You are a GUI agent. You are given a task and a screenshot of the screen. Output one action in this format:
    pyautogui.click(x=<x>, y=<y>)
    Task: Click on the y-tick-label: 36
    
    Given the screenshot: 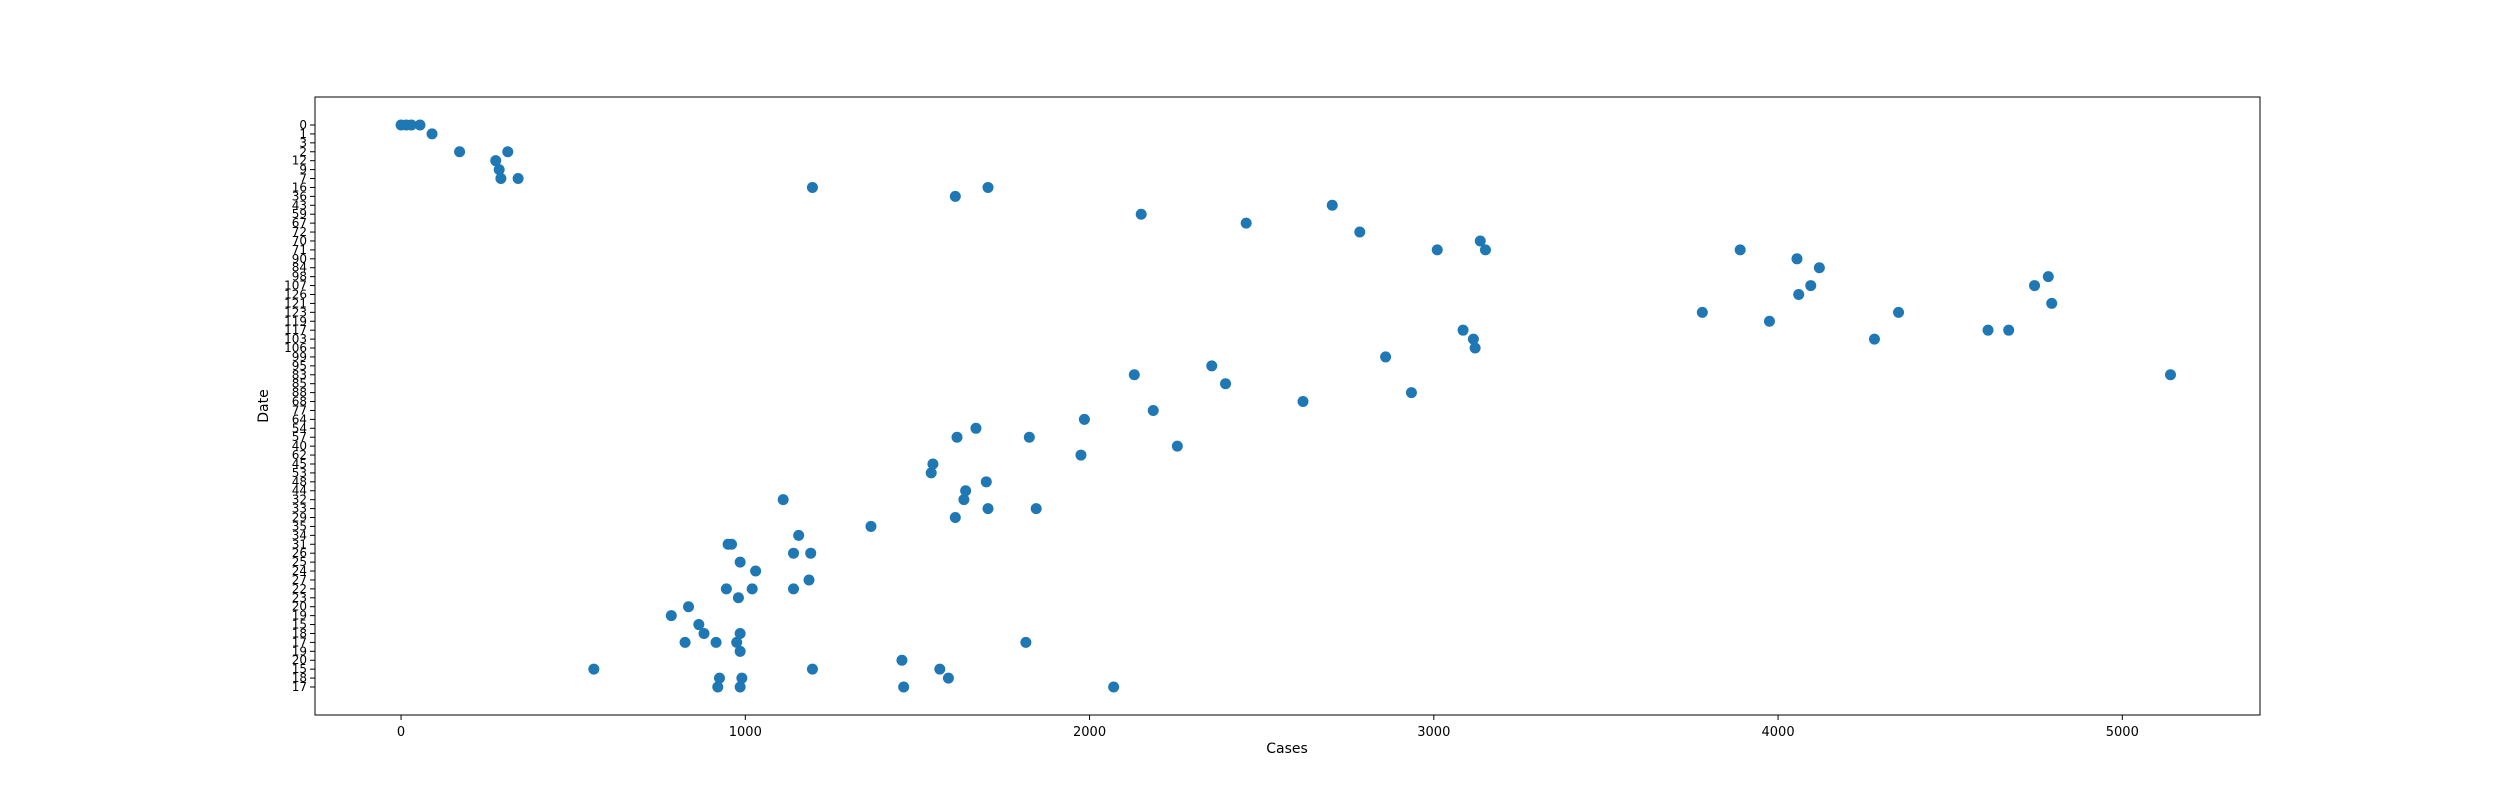 What is the action you would take?
    pyautogui.click(x=299, y=196)
    